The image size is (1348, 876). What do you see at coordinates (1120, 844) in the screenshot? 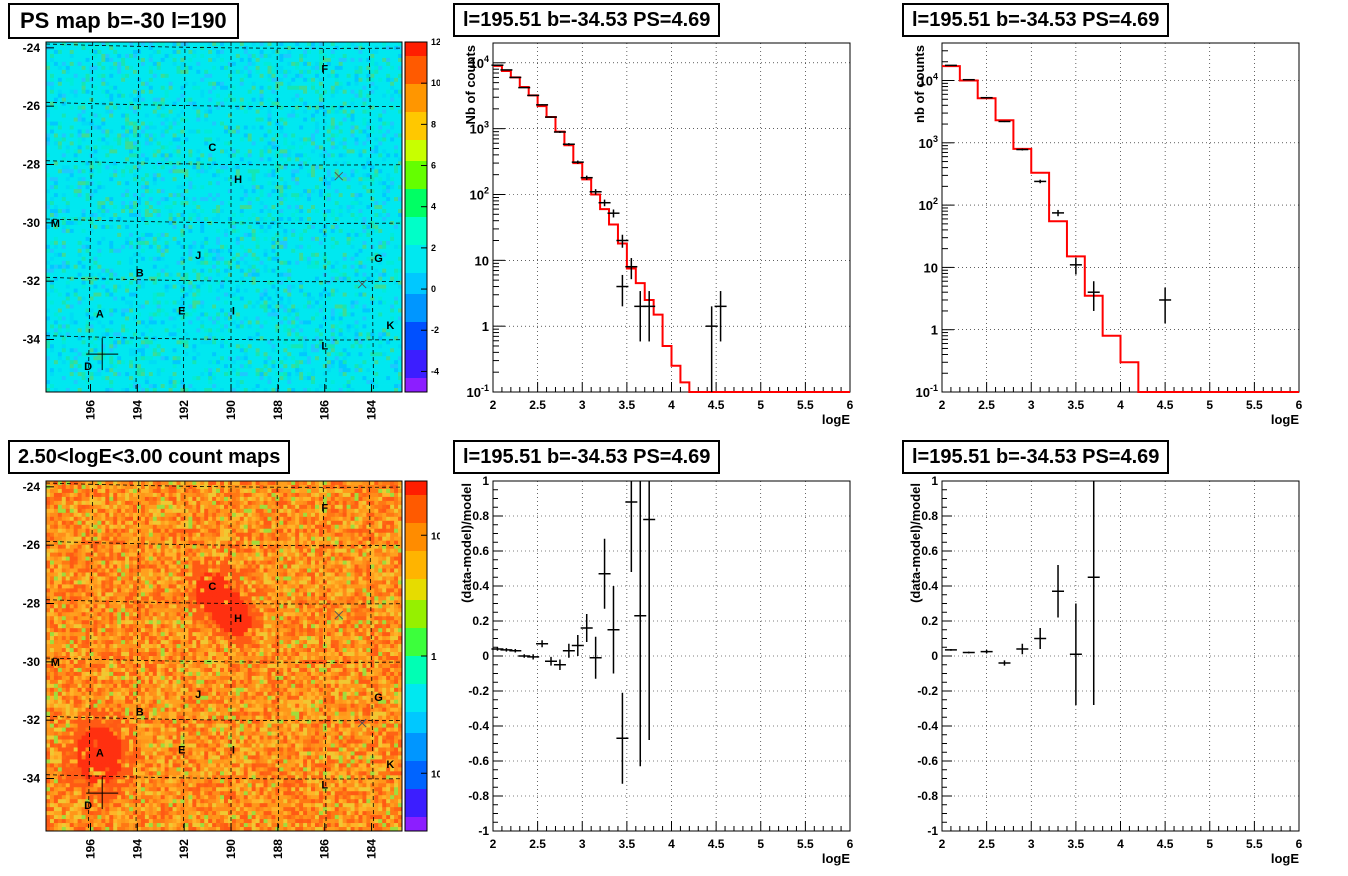
I see `x-tick-label: 4` at bounding box center [1120, 844].